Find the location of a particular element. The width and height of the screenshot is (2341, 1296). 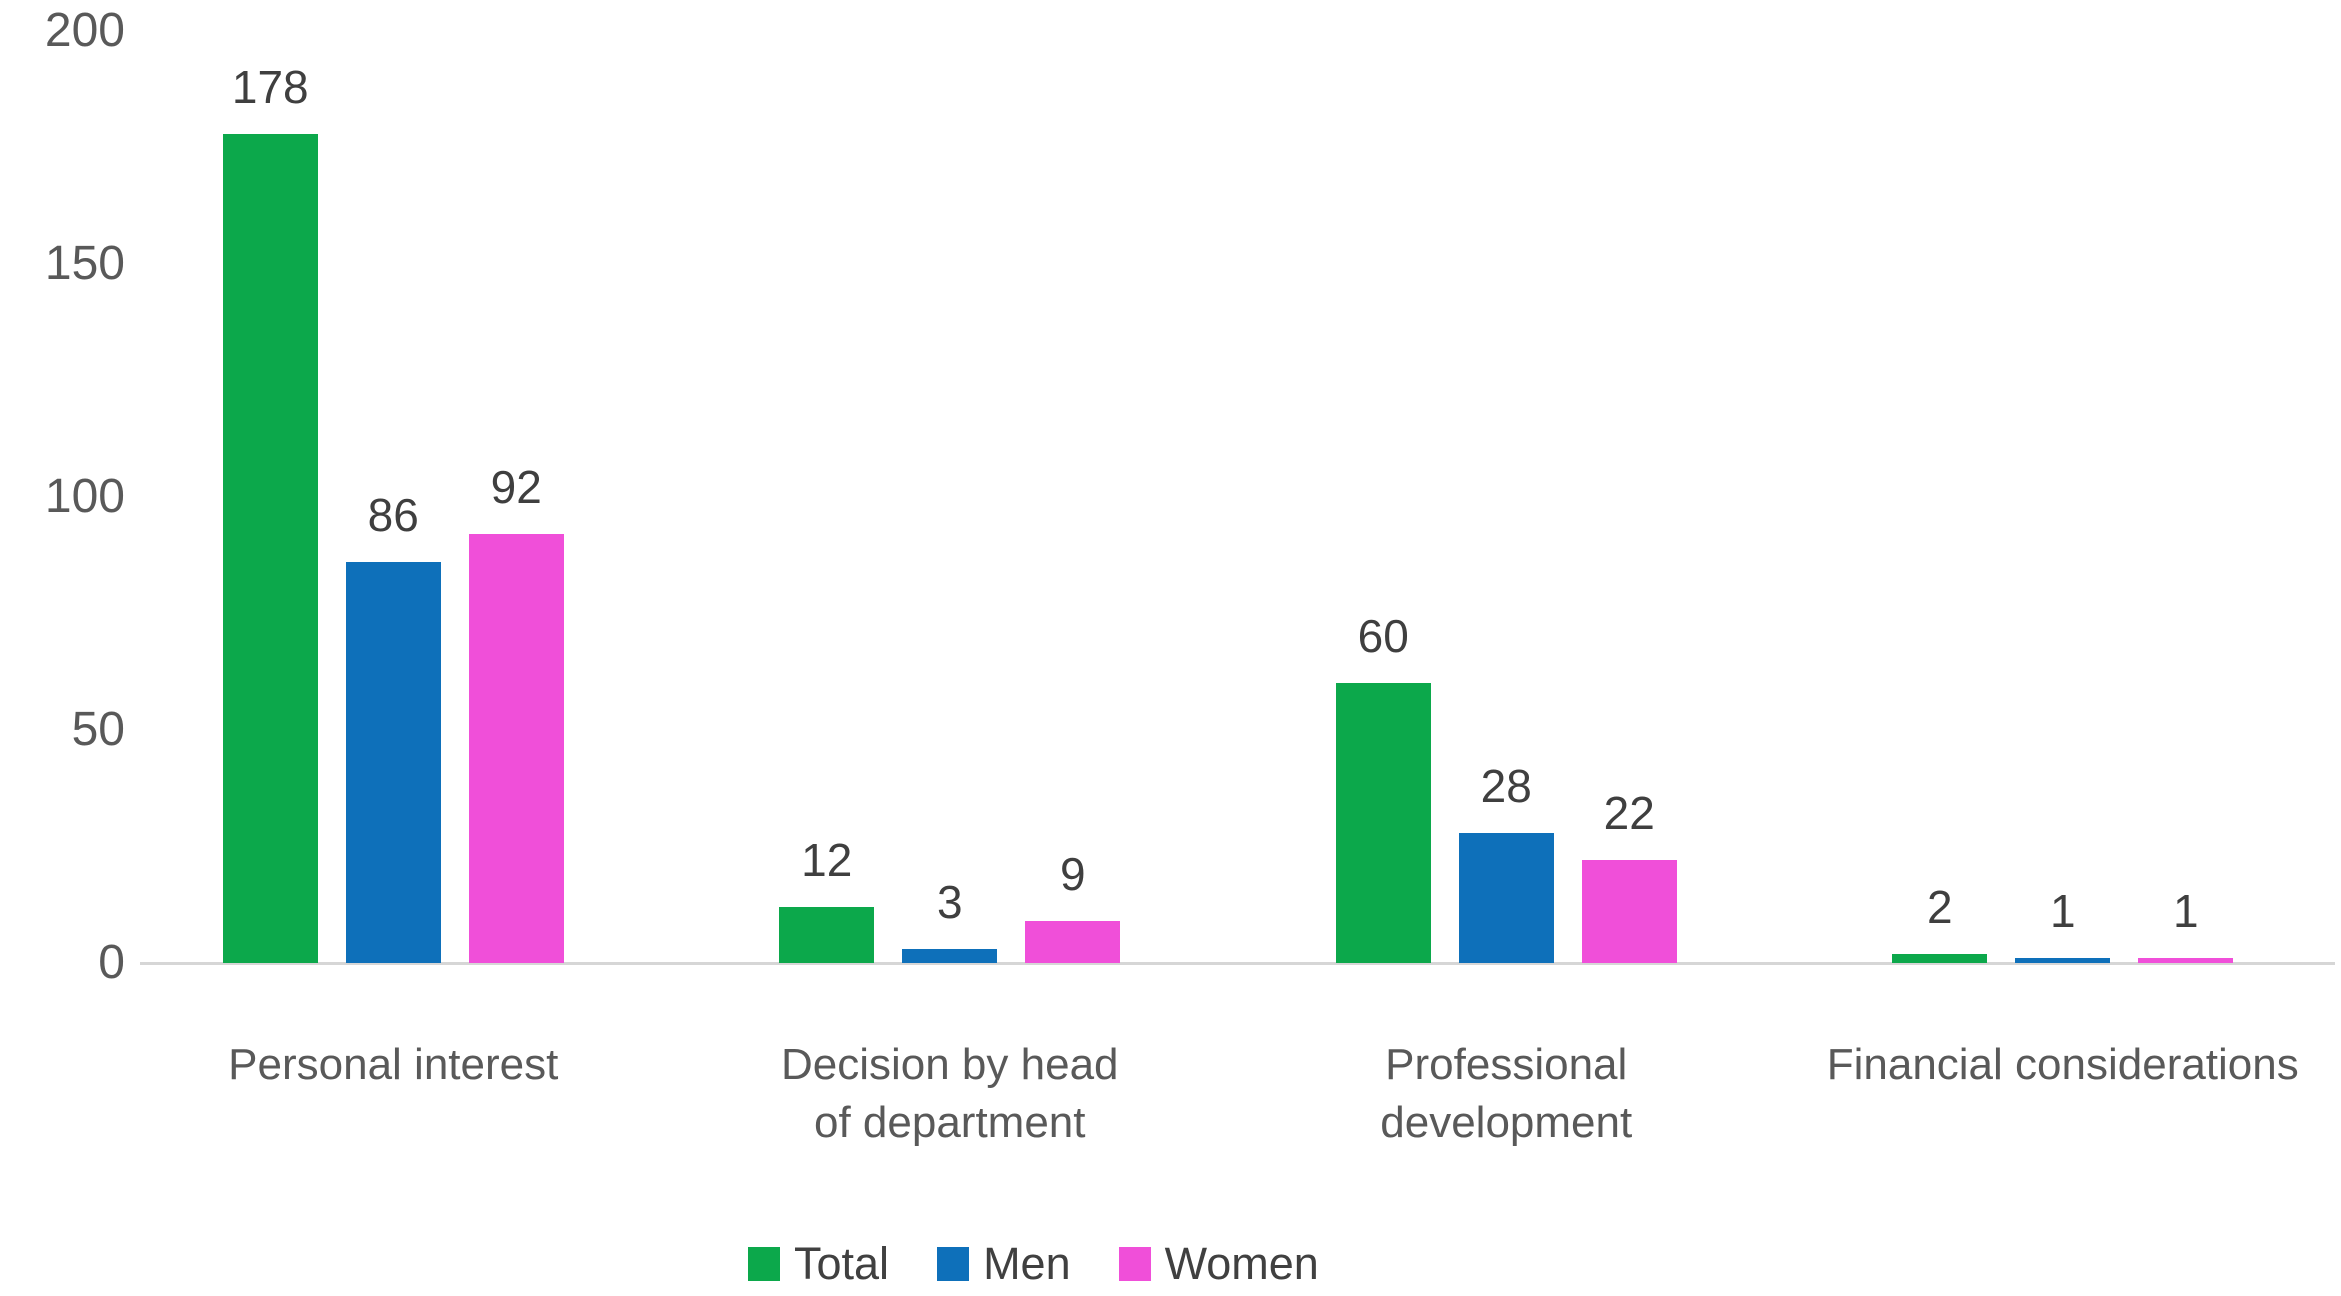

category-label: Personal interest is located at coordinates (393, 1064).